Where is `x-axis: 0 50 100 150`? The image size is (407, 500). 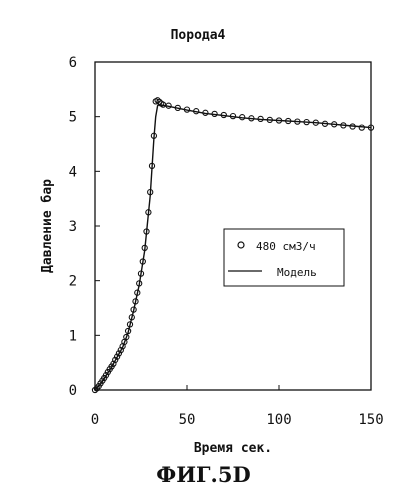
x-axis: 0 50 100 150 is located at coordinates (237, 406).